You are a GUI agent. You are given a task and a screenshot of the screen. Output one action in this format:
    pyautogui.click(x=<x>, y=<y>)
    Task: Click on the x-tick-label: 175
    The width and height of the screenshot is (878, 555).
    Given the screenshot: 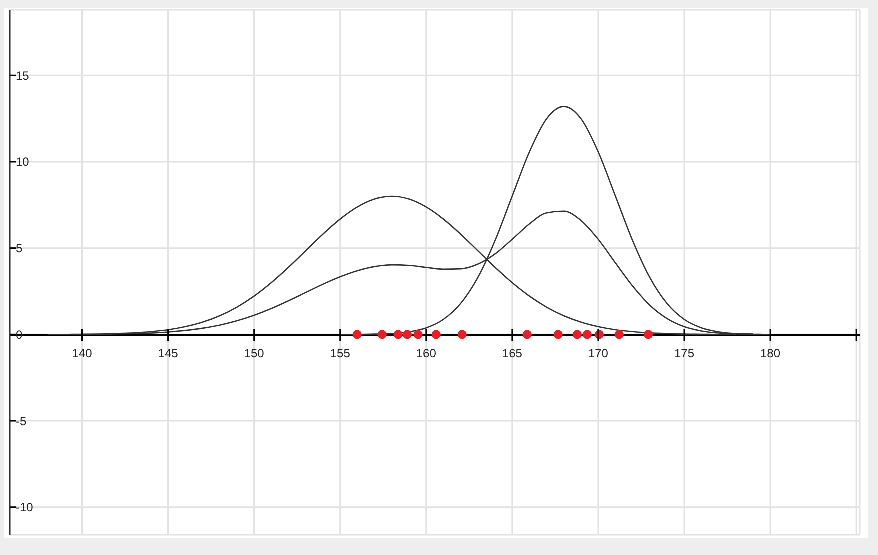 What is the action you would take?
    pyautogui.click(x=684, y=353)
    